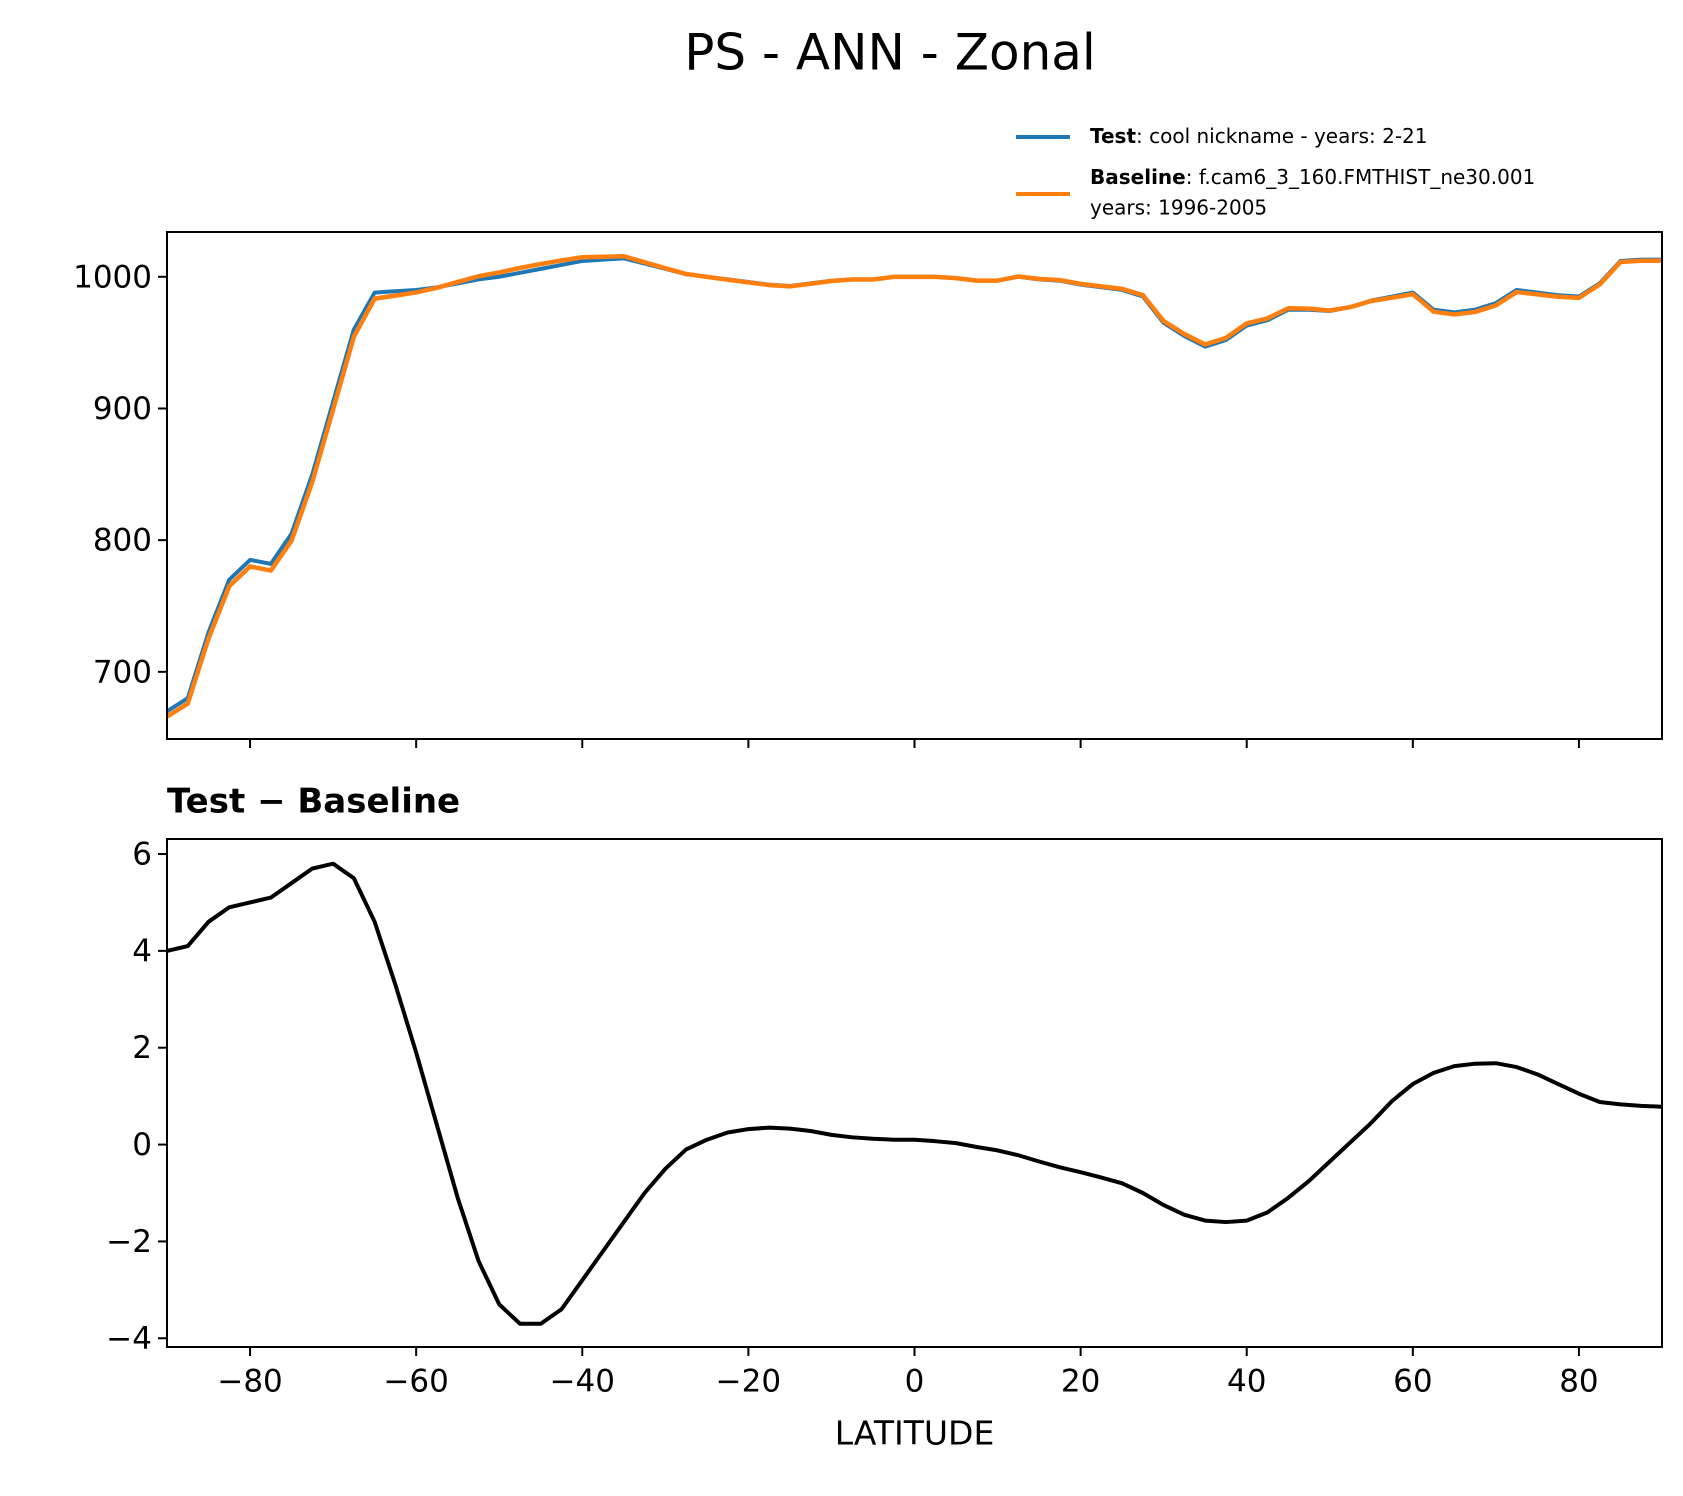 This screenshot has height=1496, width=1683. What do you see at coordinates (313, 802) in the screenshot?
I see `axes-title: Test − Baseline` at bounding box center [313, 802].